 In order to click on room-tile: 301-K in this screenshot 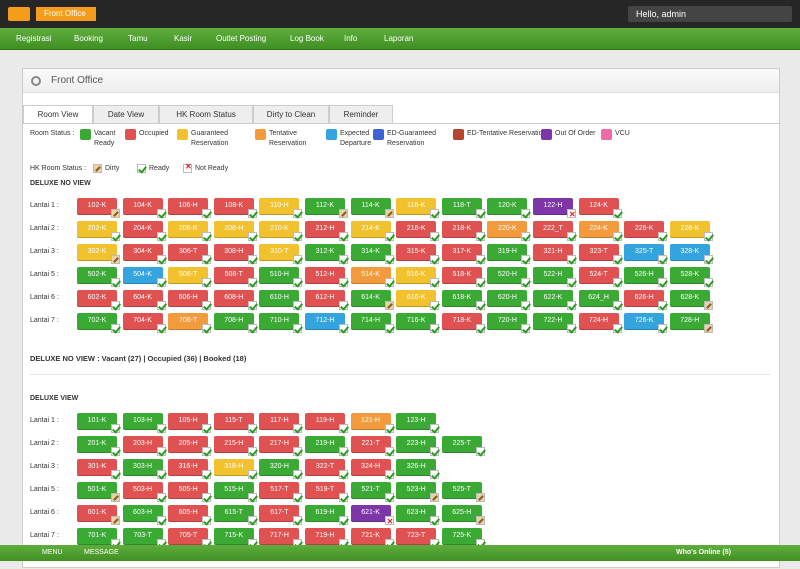, I will do `click(98, 469)`.